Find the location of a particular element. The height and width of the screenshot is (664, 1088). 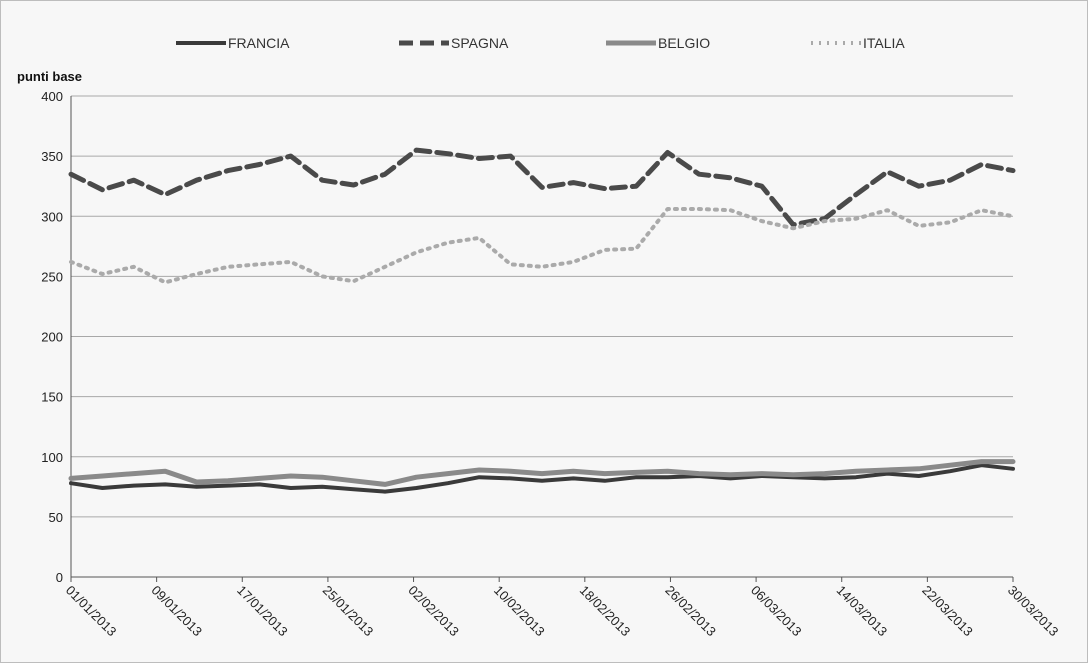

legend-label-spagna: SPAGNA is located at coordinates (480, 43).